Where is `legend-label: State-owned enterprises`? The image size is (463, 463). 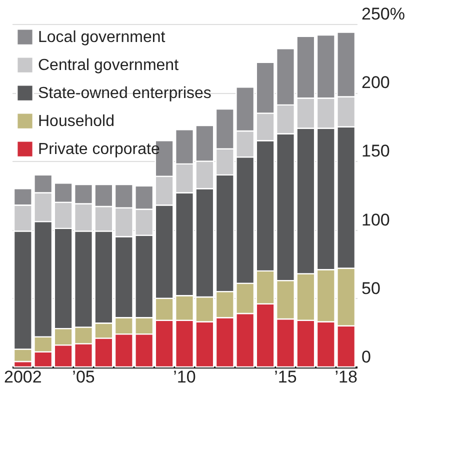 legend-label: State-owned enterprises is located at coordinates (125, 93).